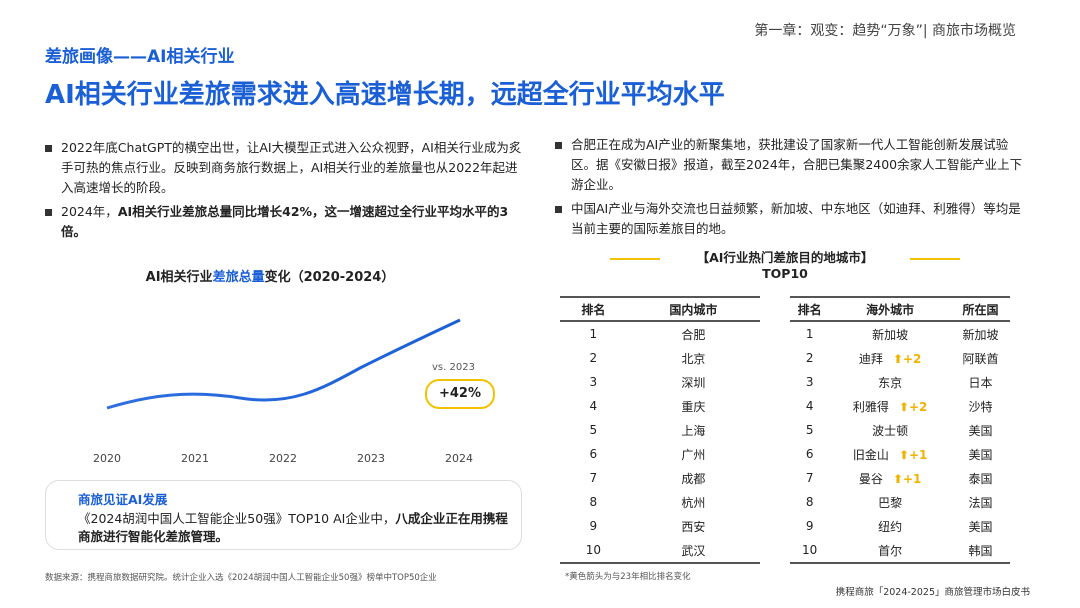 The width and height of the screenshot is (1080, 608). Describe the element at coordinates (870, 478) in the screenshot. I see `cell-text: 曼谷` at that location.